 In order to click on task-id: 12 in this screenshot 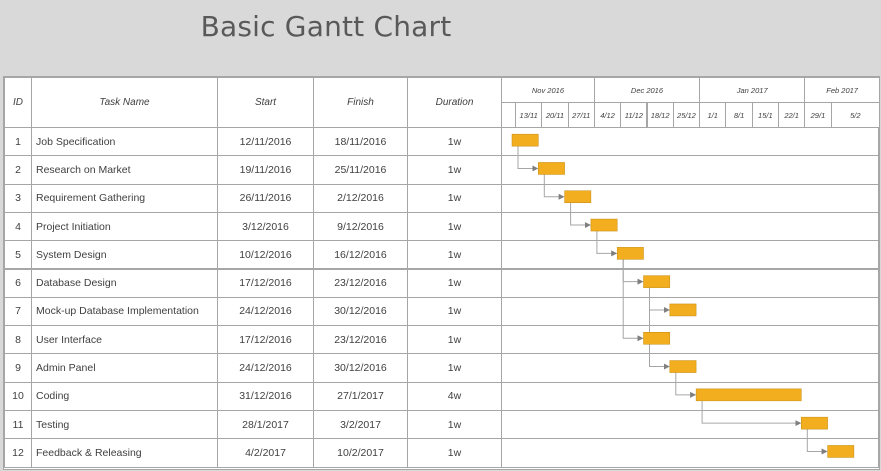, I will do `click(18, 453)`.